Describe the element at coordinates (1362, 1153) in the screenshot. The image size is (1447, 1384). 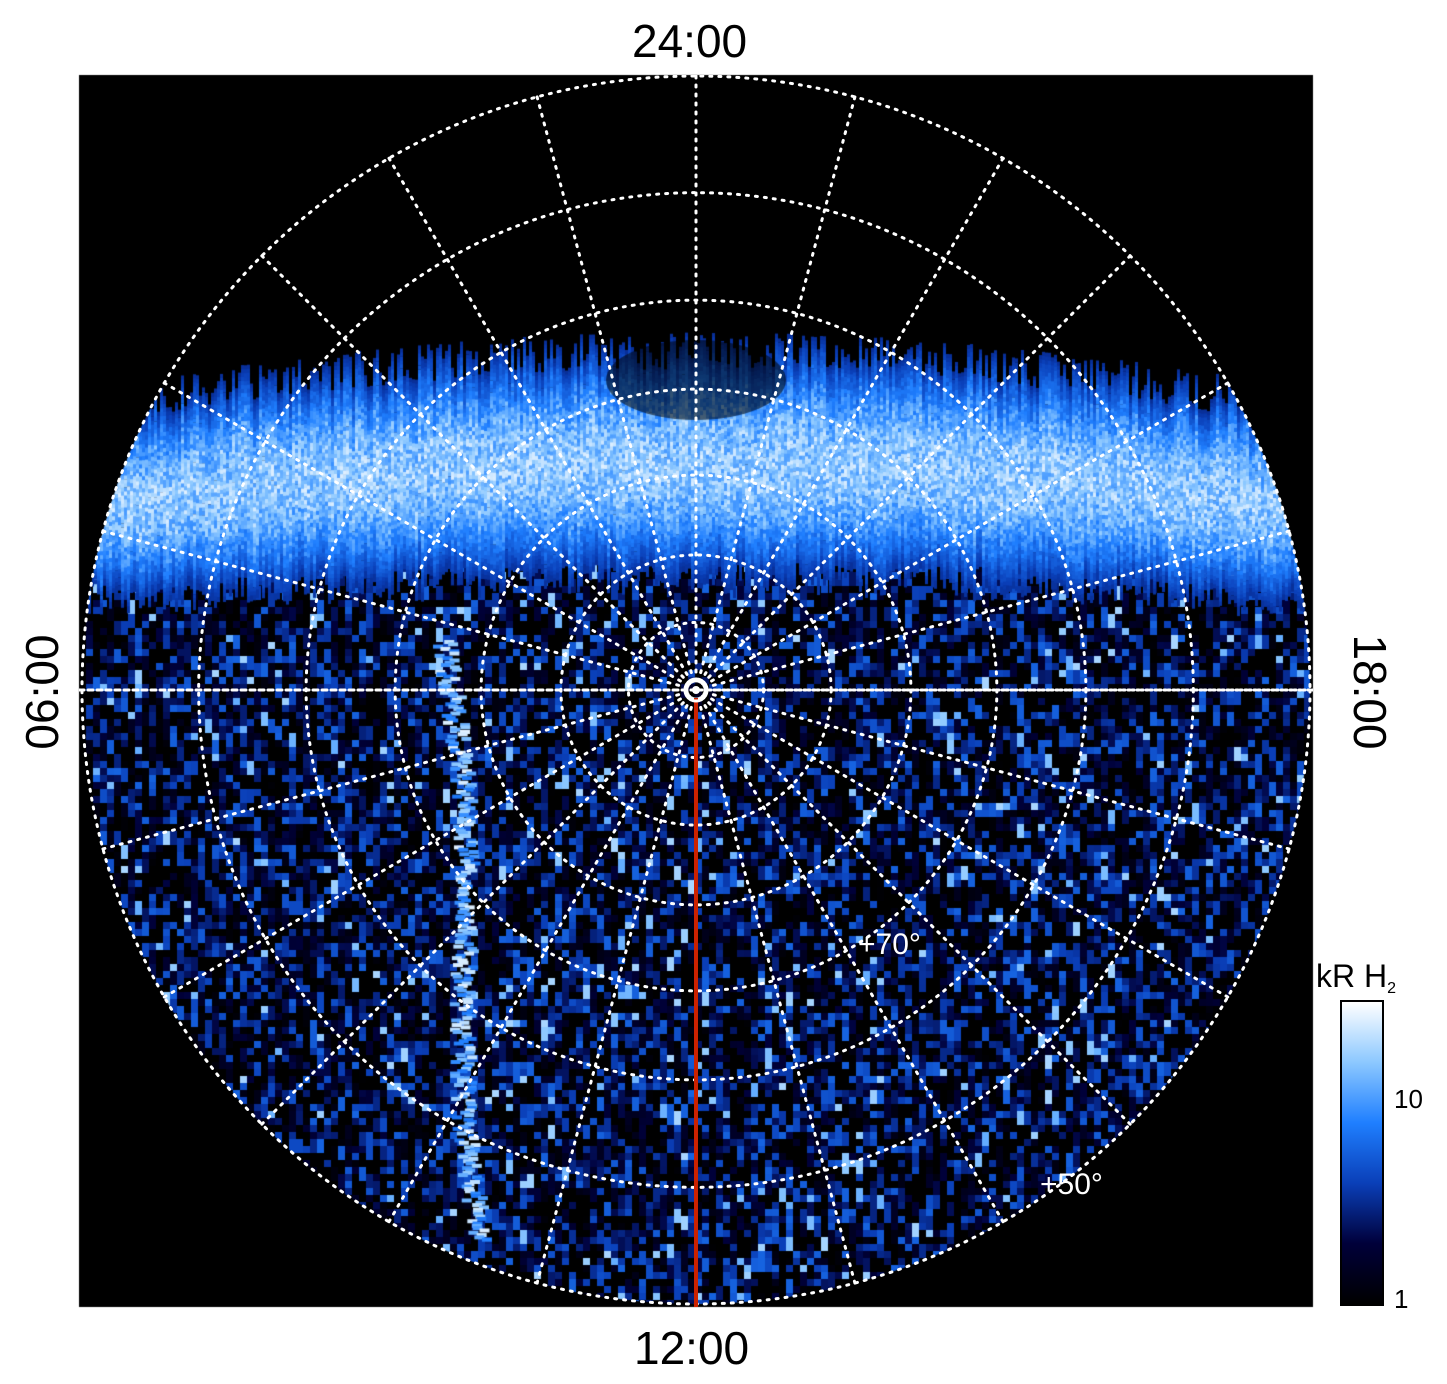
I see `colorbar` at that location.